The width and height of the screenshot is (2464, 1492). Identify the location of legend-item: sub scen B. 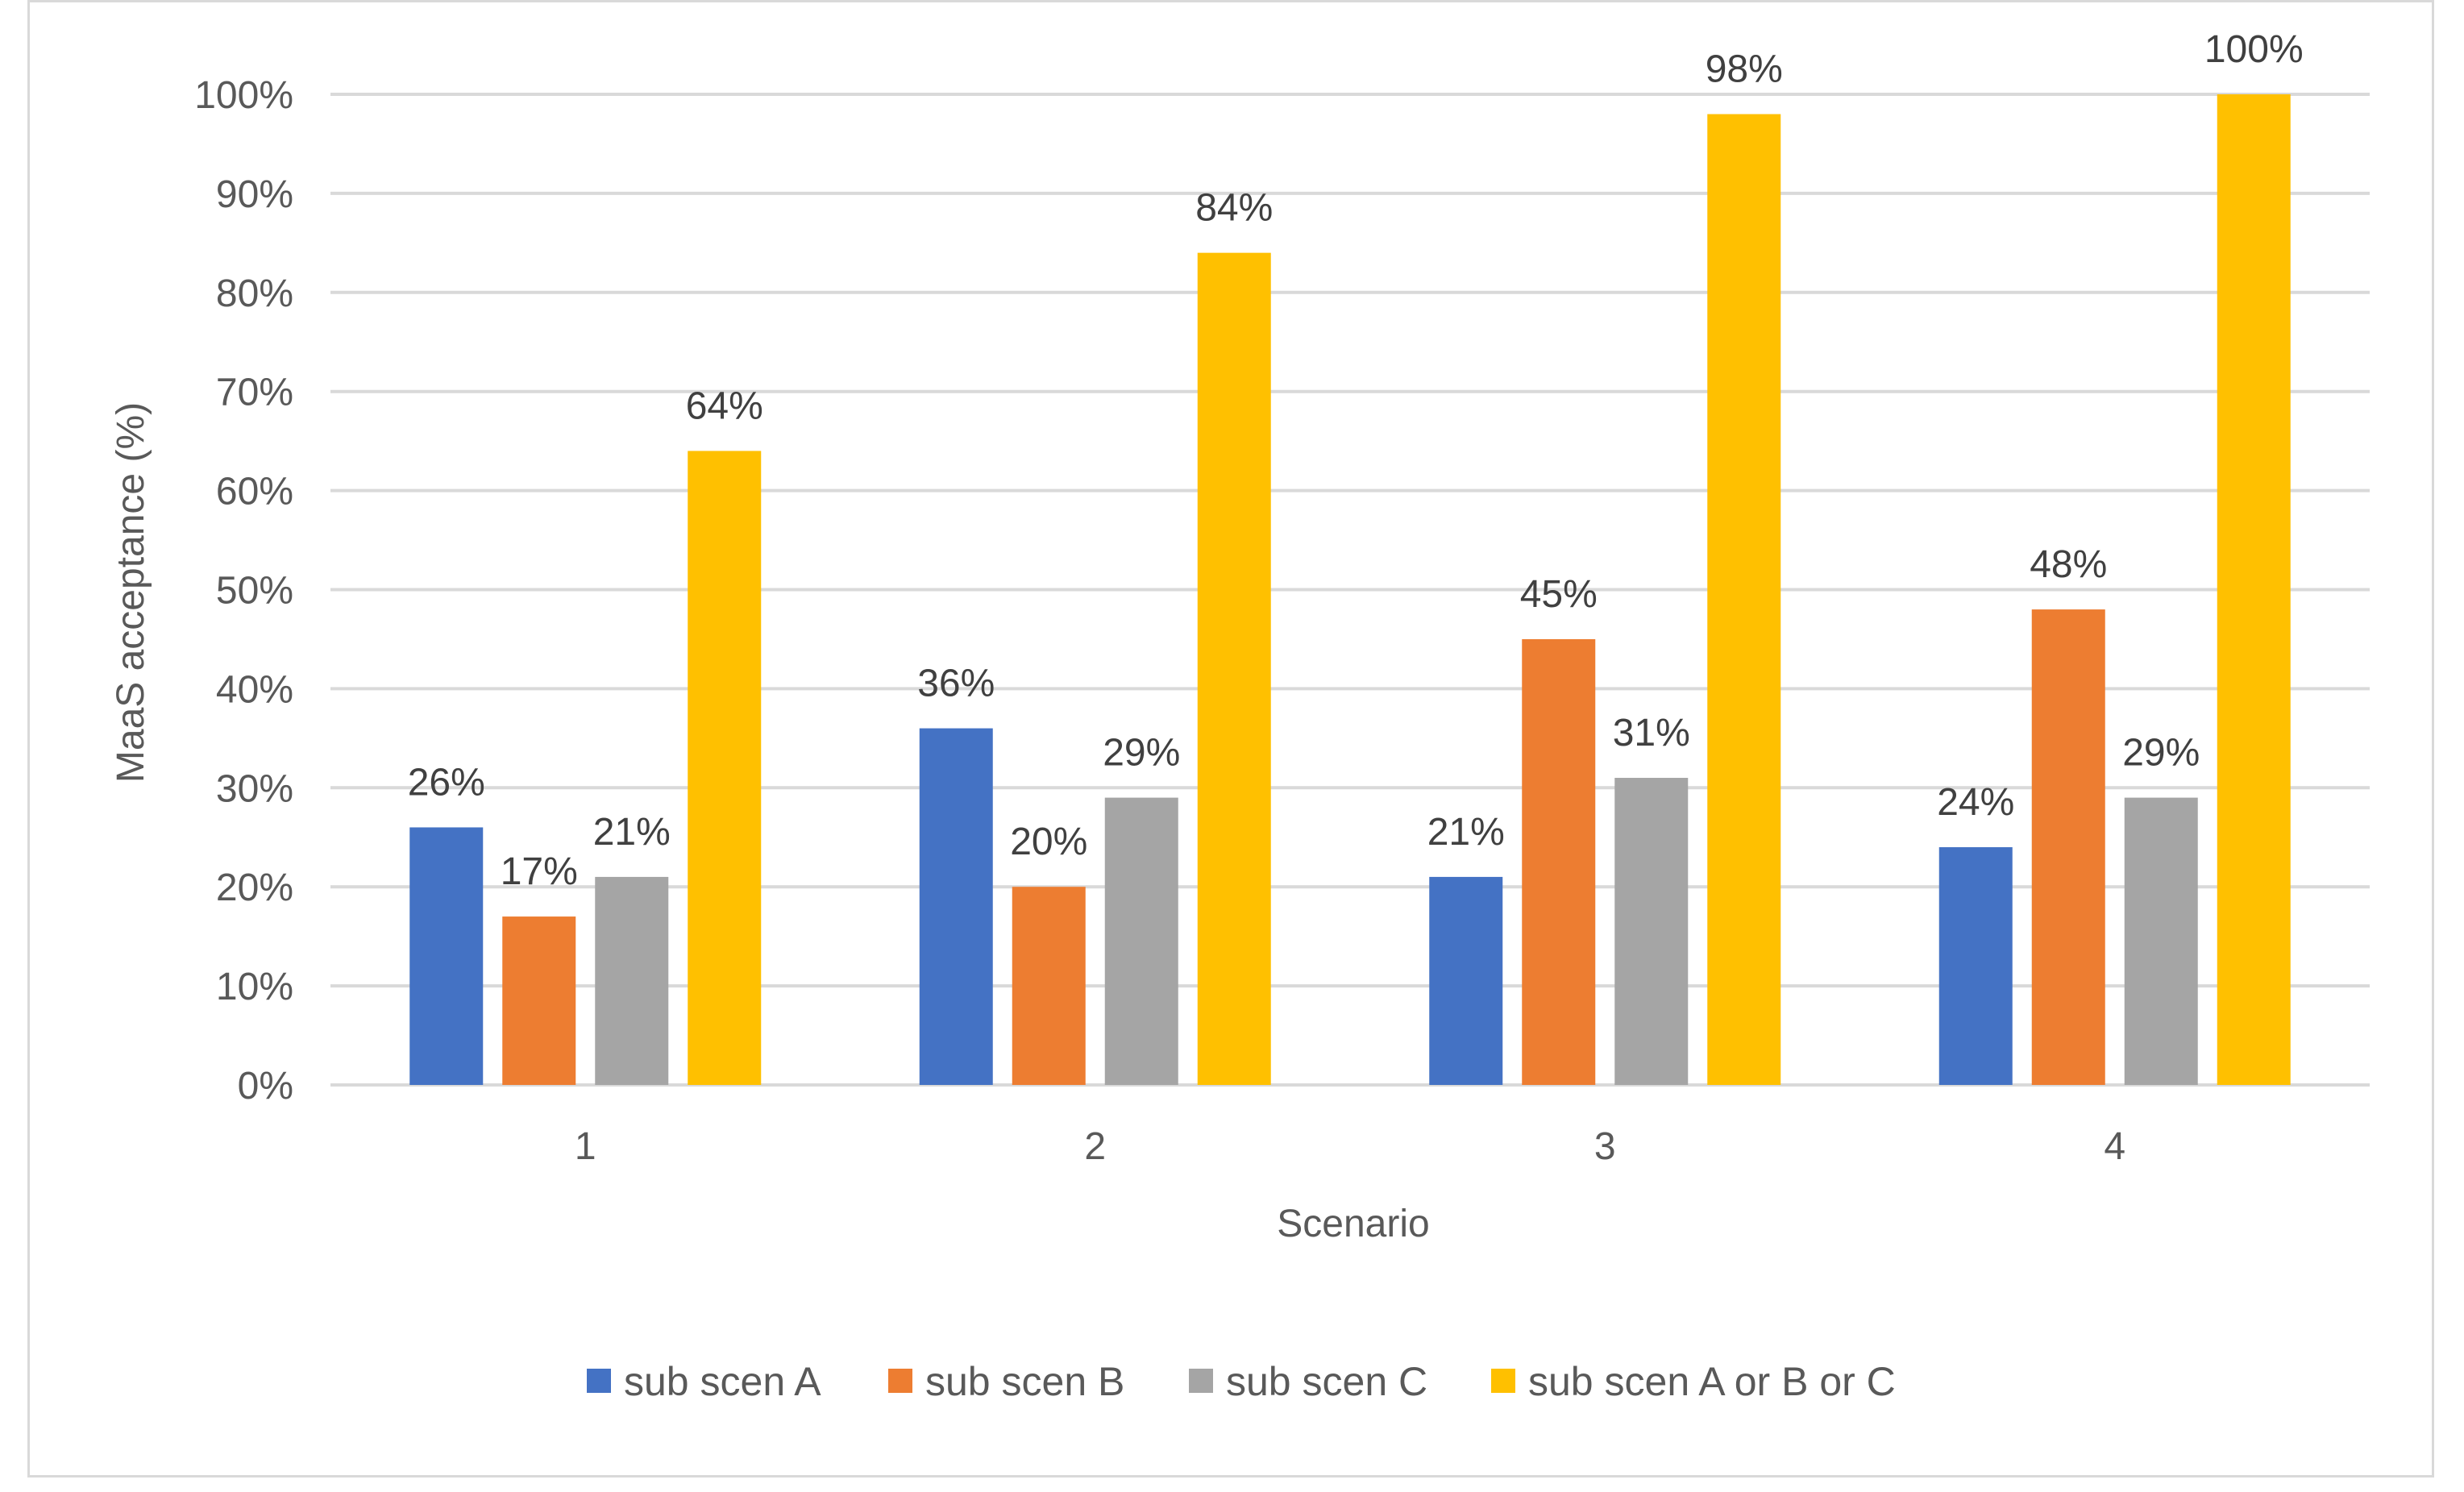
(1006, 1381).